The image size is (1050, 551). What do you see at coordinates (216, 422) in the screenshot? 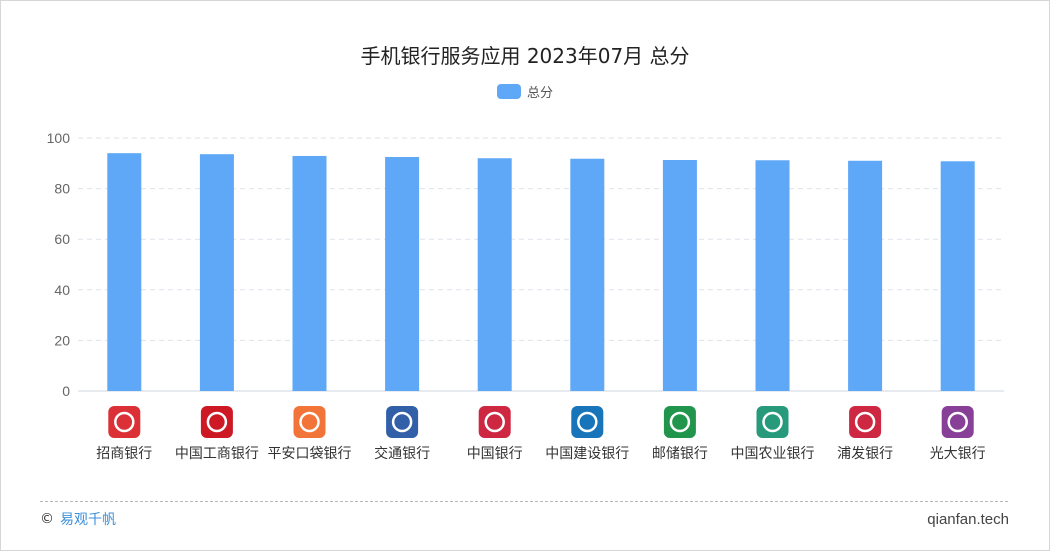
I see `icbc-logo-icon` at bounding box center [216, 422].